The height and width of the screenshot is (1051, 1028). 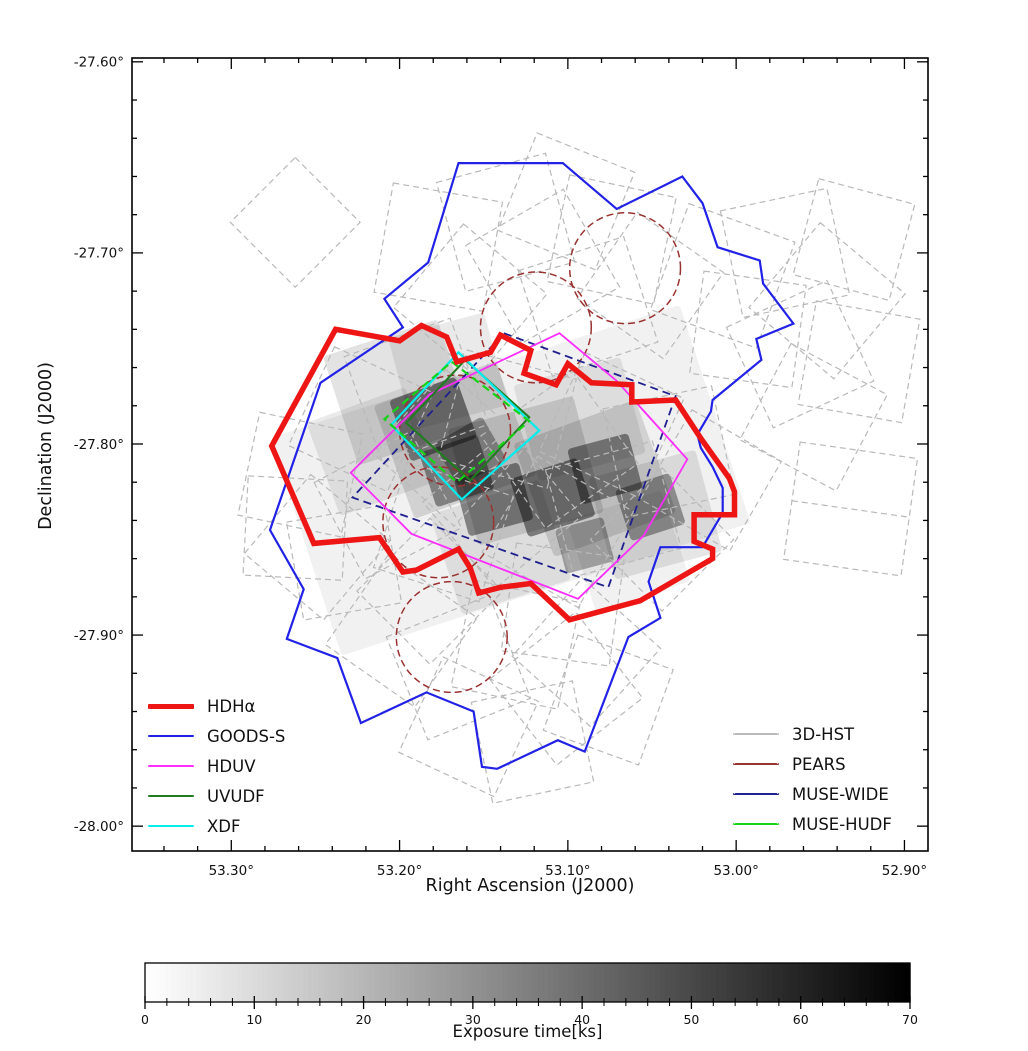 I want to click on colorbar-tick-label: 60, so click(x=801, y=1019).